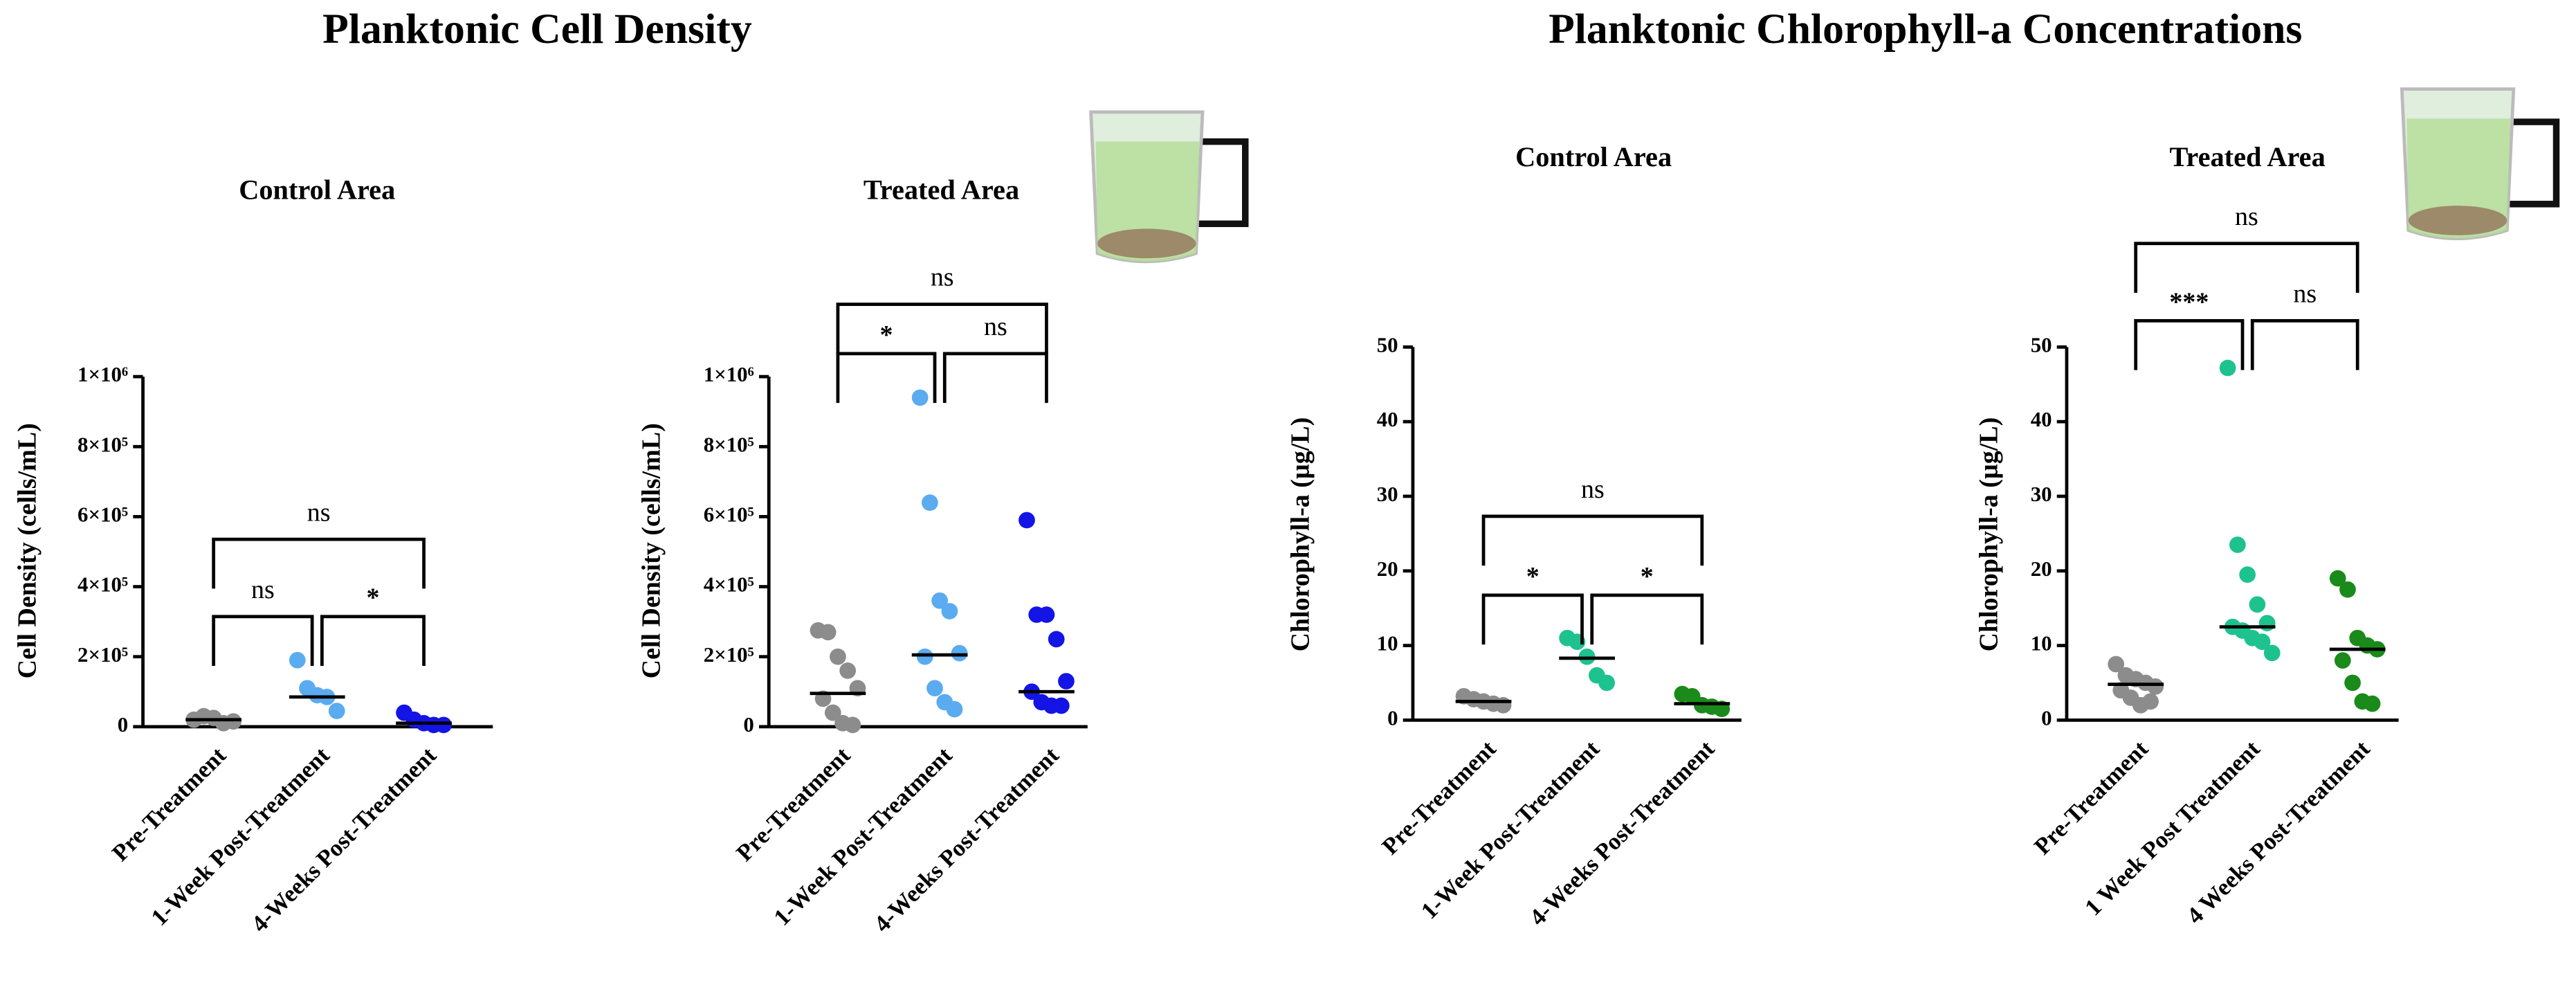 The height and width of the screenshot is (985, 2576). I want to click on heading: Planktonic Cell Density, so click(537, 29).